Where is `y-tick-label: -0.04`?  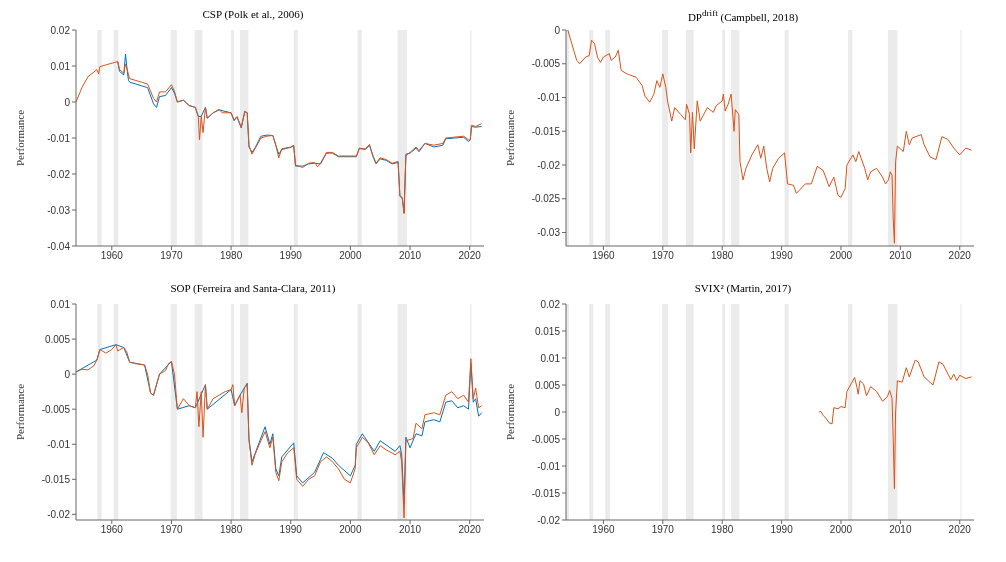 y-tick-label: -0.04 is located at coordinates (59, 246).